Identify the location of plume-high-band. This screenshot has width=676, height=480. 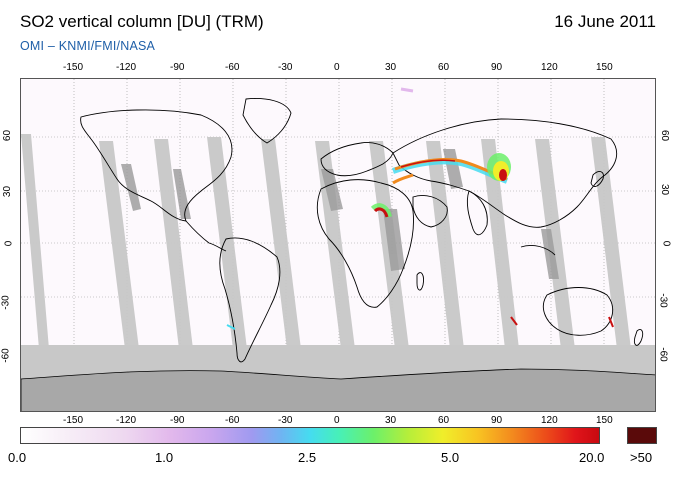
(428, 163).